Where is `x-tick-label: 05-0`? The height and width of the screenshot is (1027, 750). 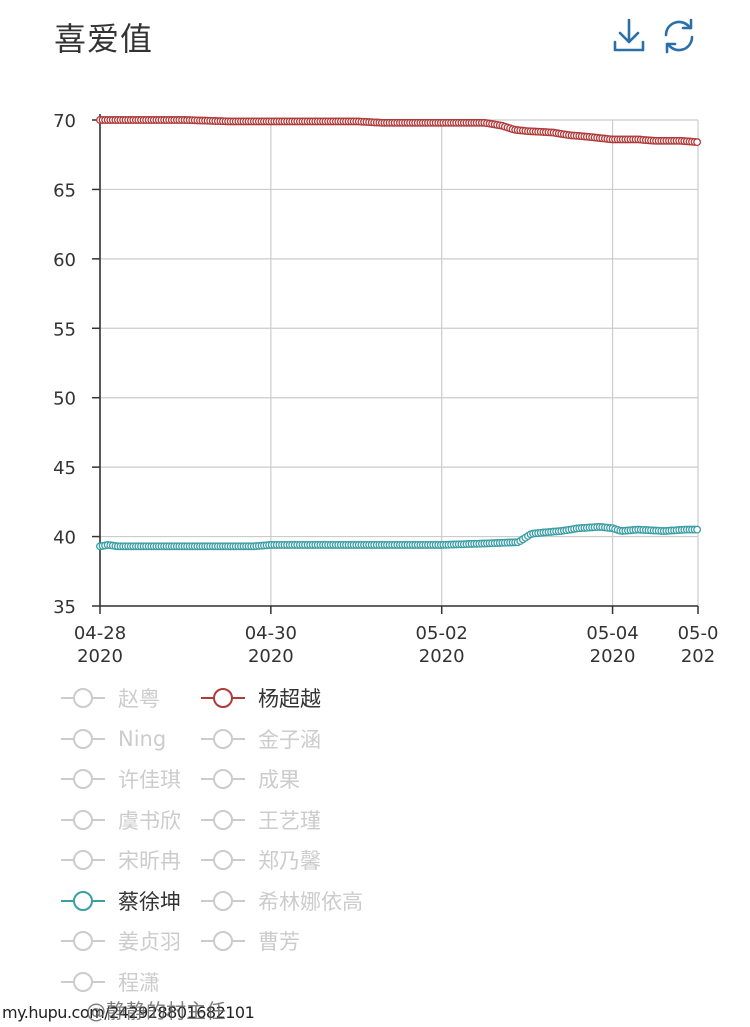 x-tick-label: 05-0 is located at coordinates (698, 633).